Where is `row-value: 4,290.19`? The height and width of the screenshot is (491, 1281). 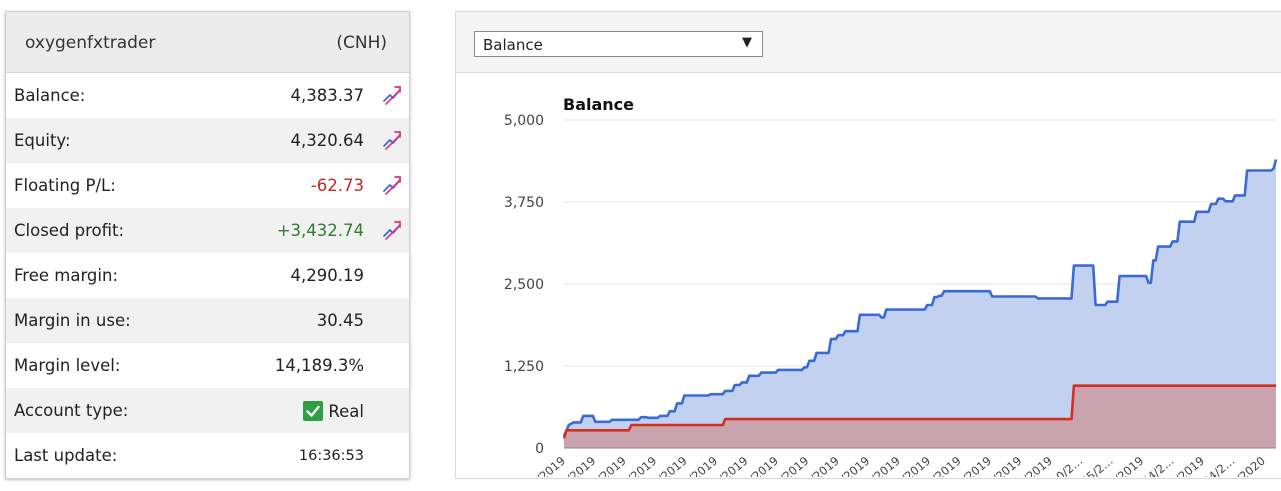
row-value: 4,290.19 is located at coordinates (327, 275).